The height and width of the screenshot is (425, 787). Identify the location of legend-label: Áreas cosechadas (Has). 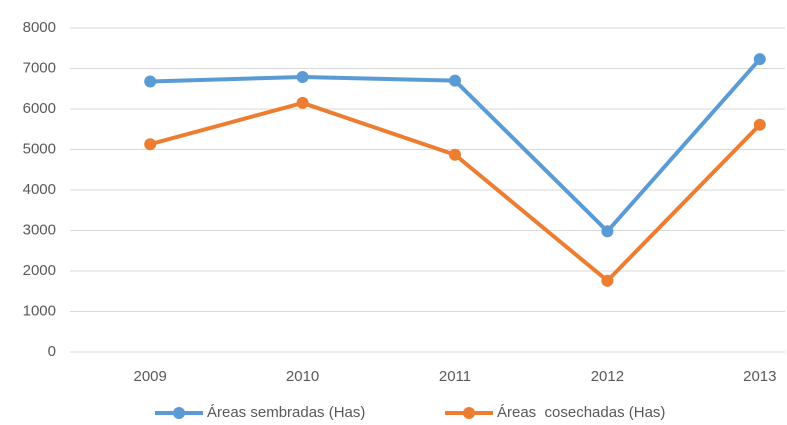
(581, 412).